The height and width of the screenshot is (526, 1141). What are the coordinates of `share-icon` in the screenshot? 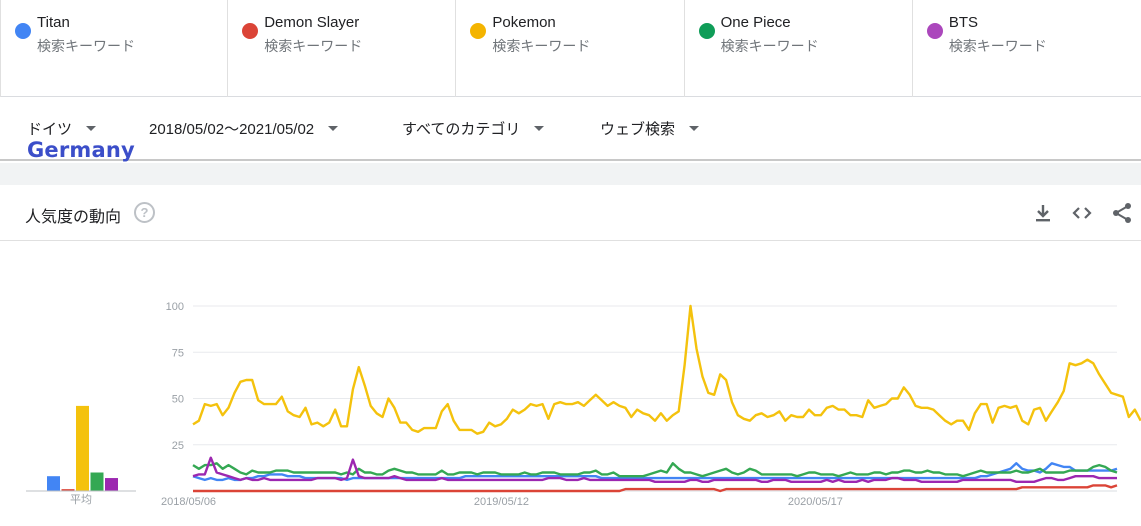 It's located at (1122, 213).